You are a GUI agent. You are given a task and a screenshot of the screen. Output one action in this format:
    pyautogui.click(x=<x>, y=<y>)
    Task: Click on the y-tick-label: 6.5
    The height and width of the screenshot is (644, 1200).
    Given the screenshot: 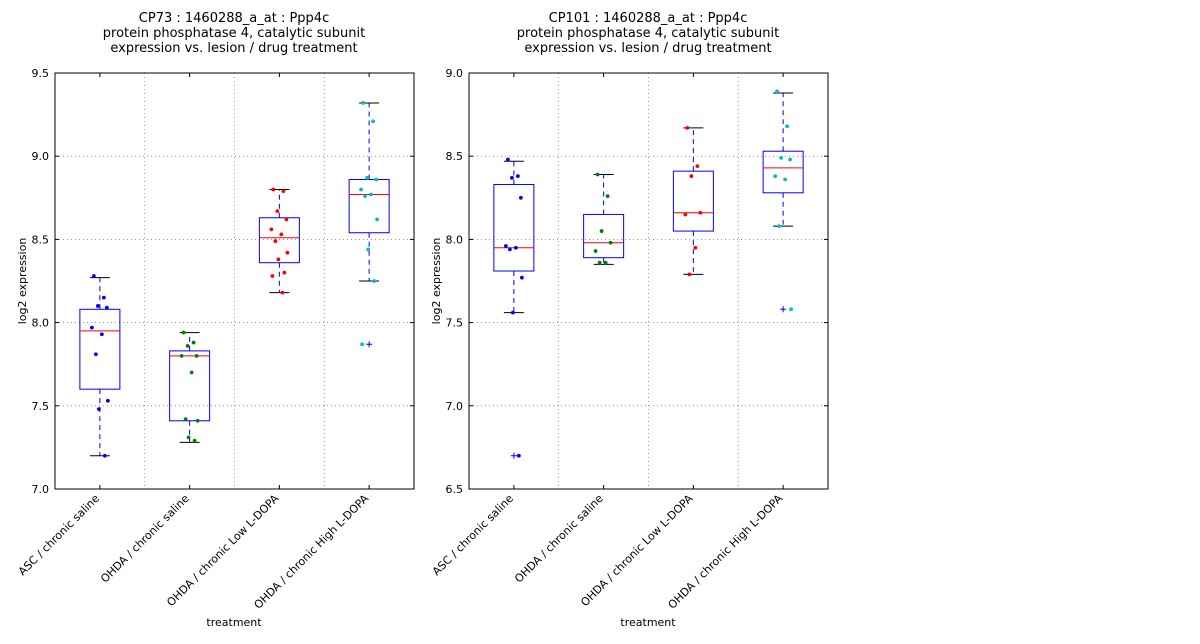 What is the action you would take?
    pyautogui.click(x=455, y=489)
    